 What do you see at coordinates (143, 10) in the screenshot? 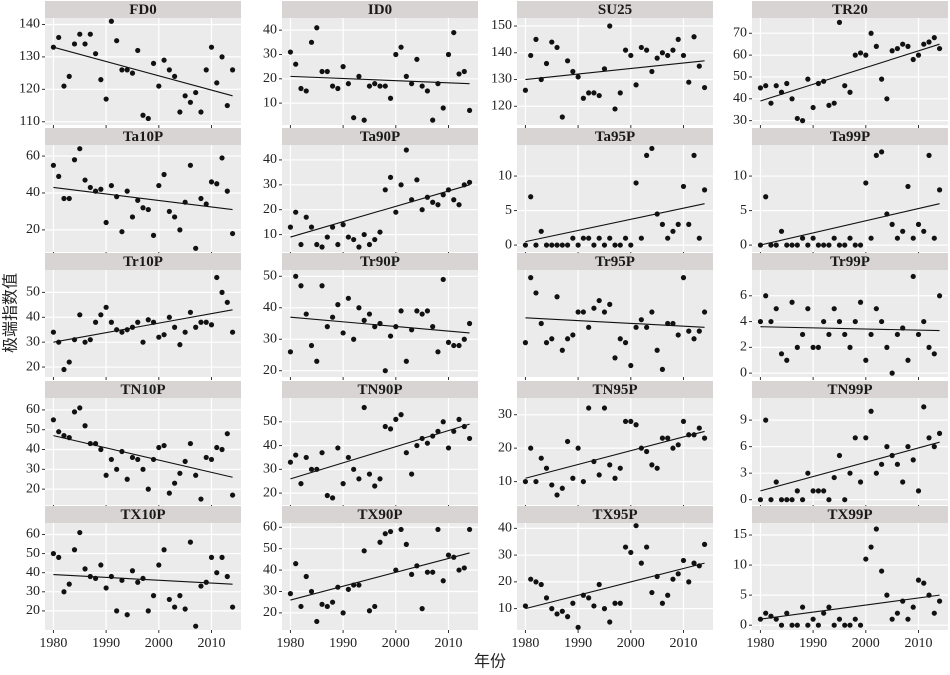
I see `panel-title: FD0` at bounding box center [143, 10].